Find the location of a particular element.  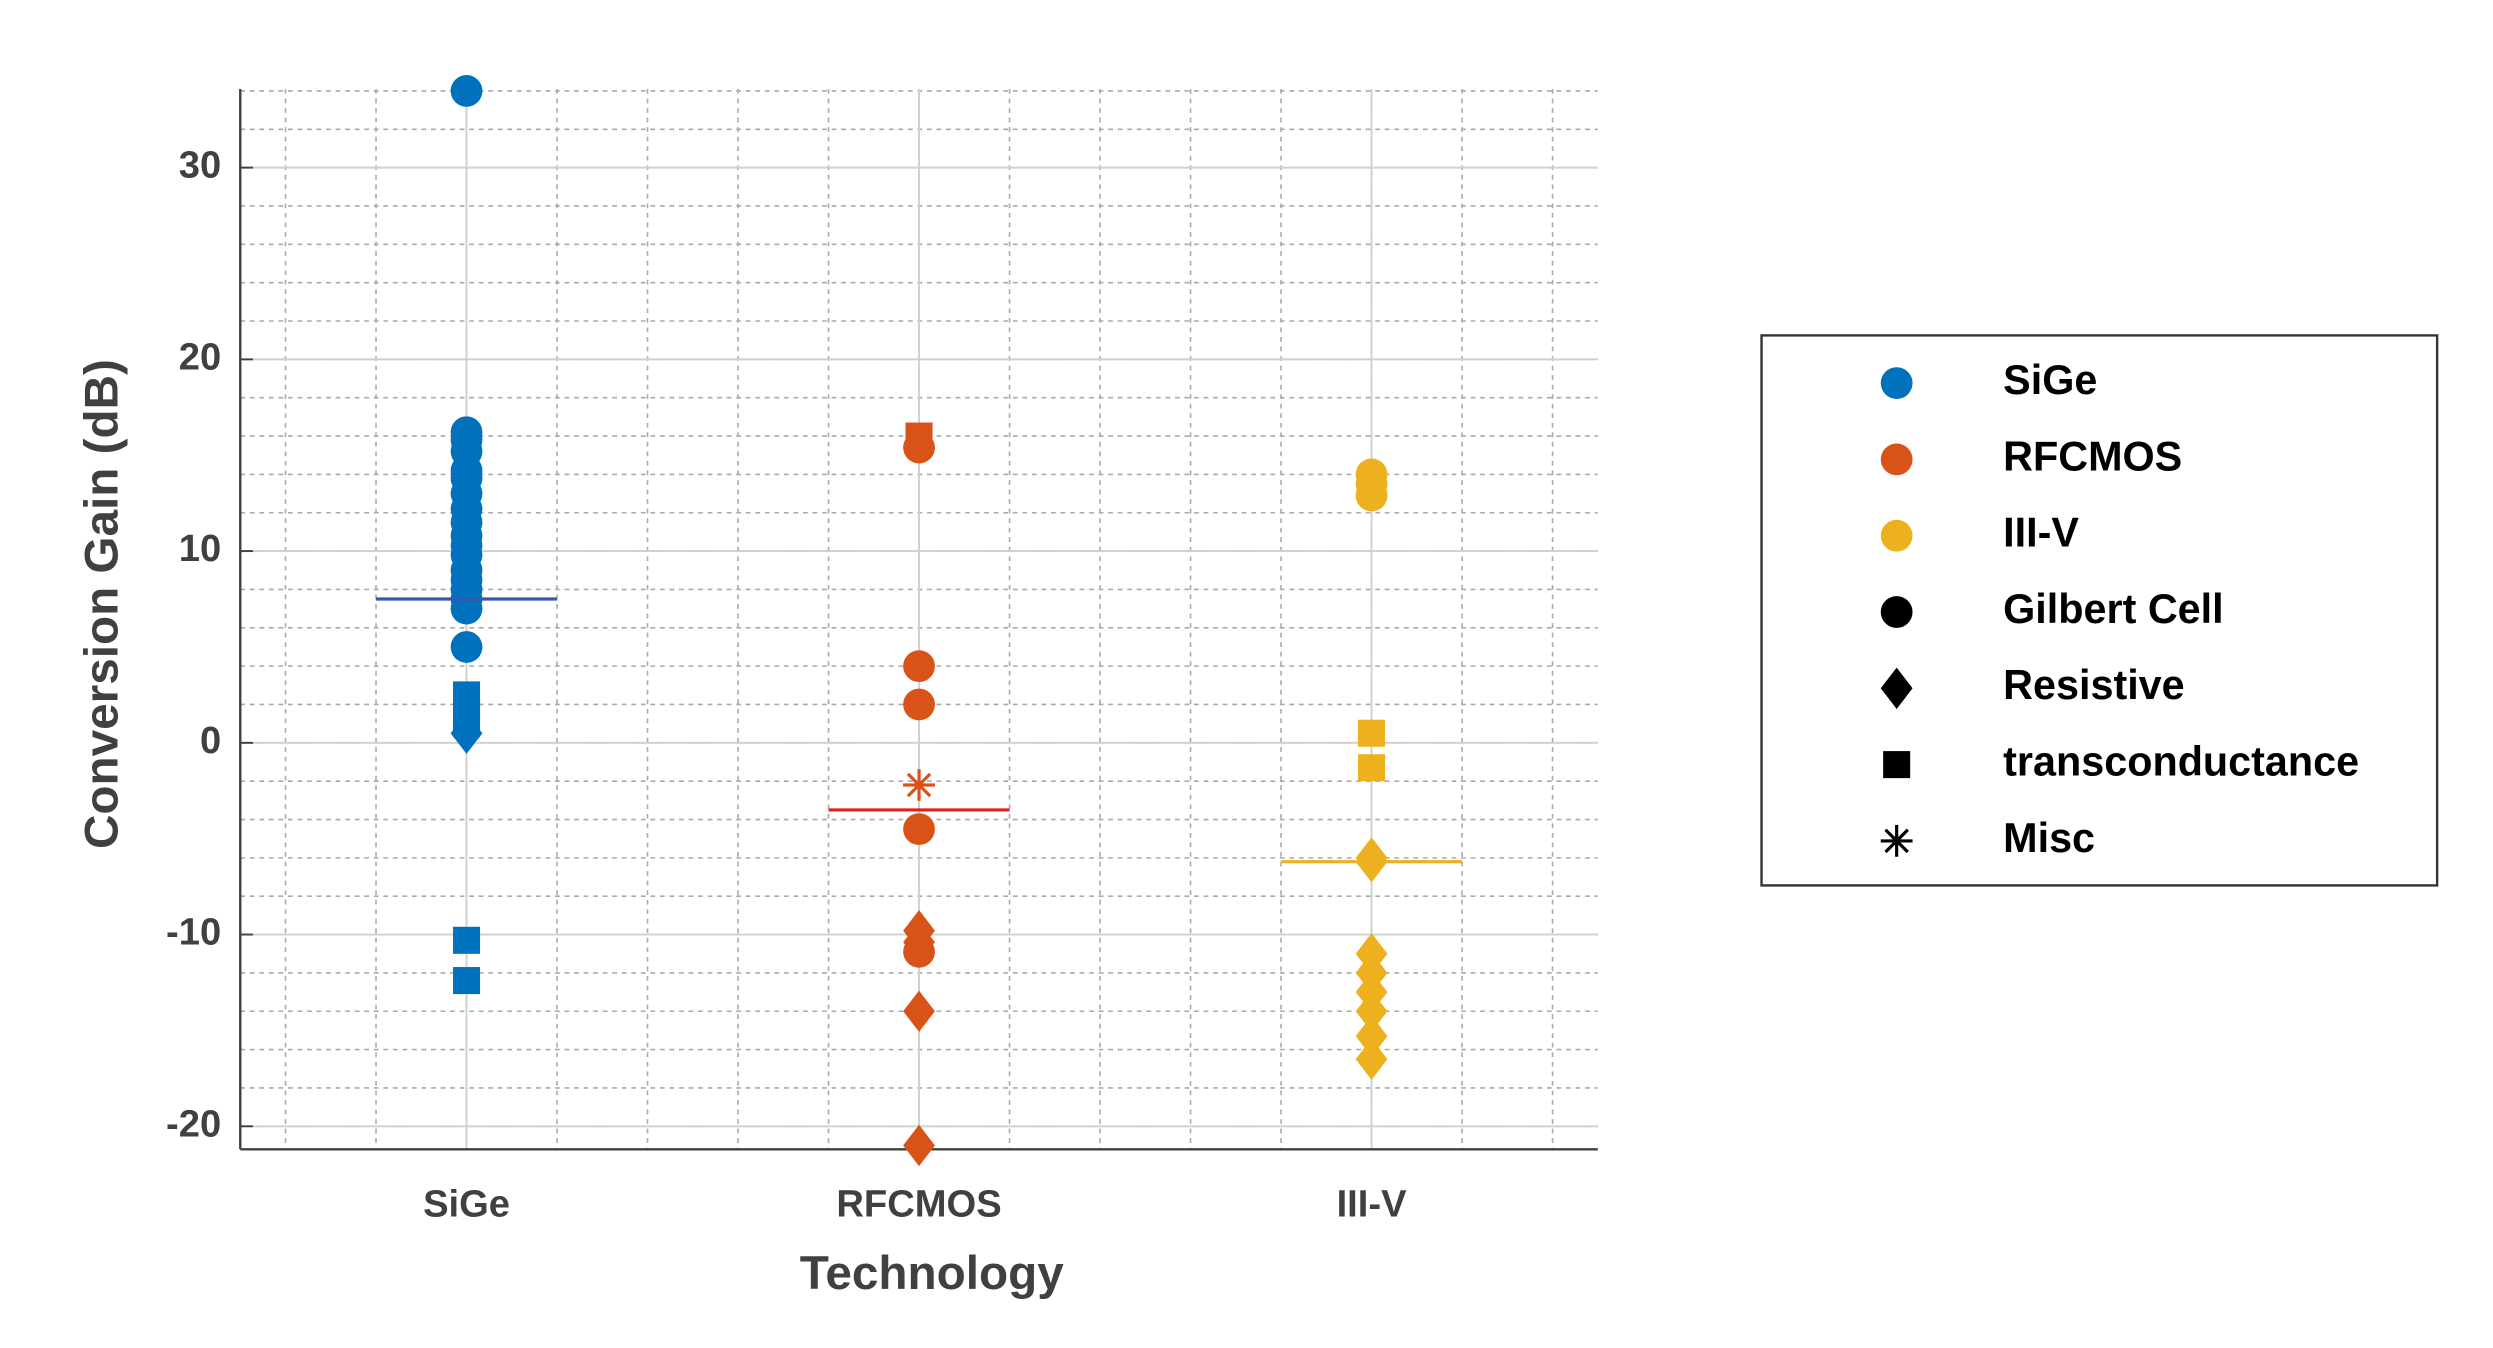

legend-label: III-V is located at coordinates (2041, 533).